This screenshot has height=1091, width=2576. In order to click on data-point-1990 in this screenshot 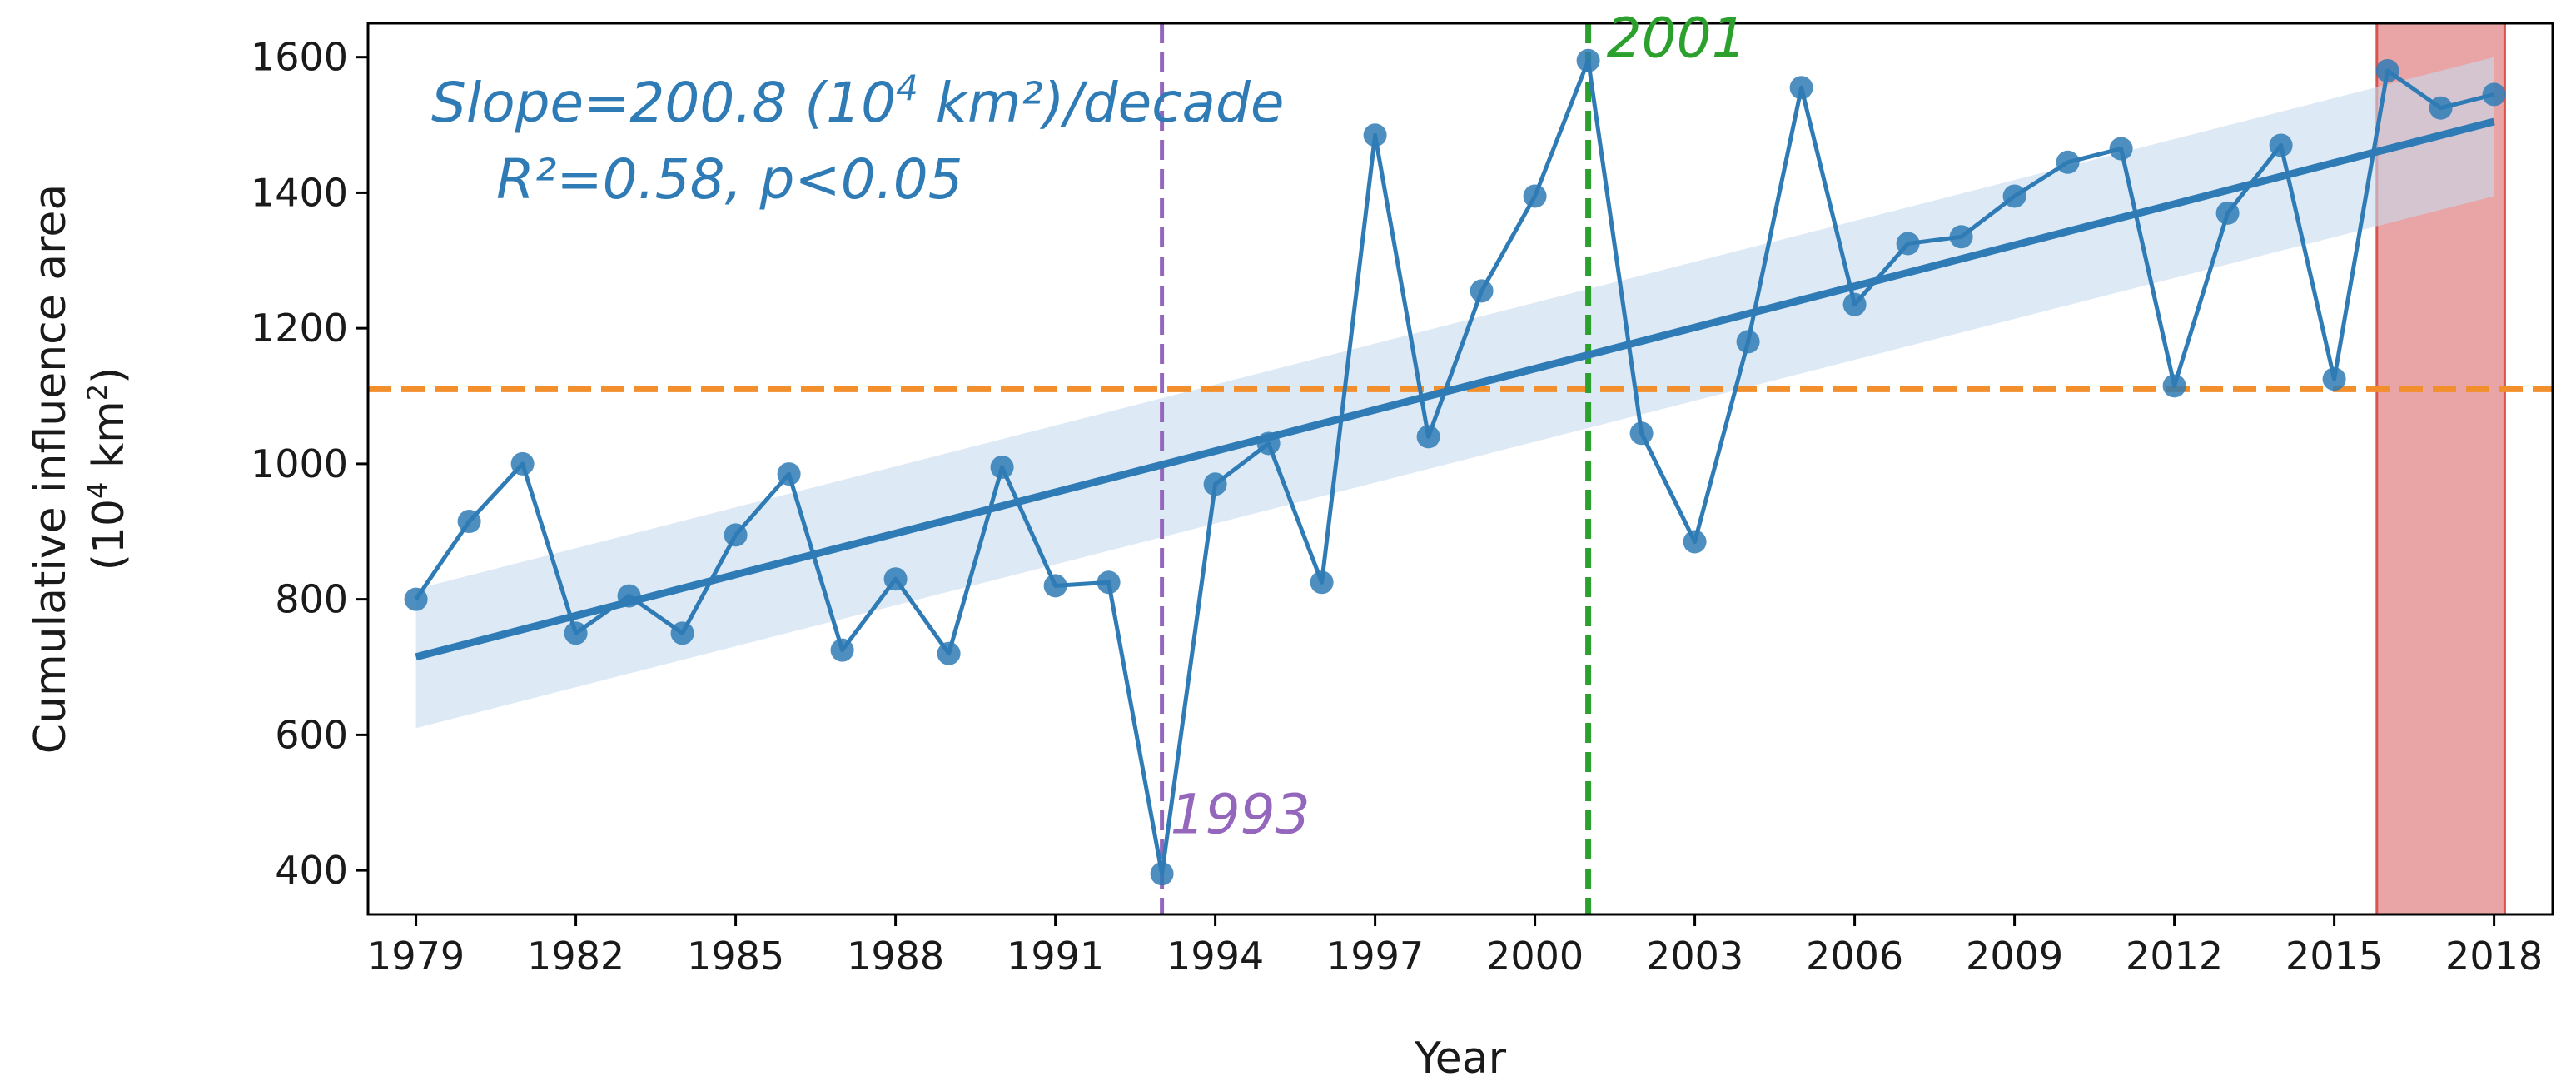, I will do `click(1002, 467)`.